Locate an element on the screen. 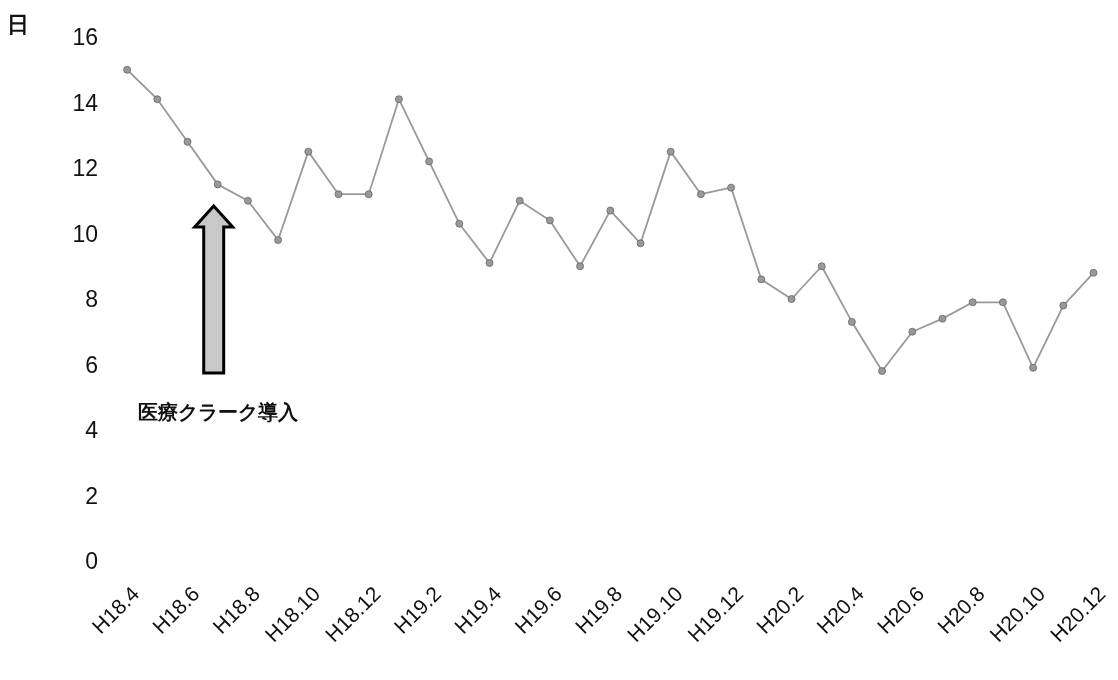 Image resolution: width=1118 pixels, height=680 pixels. annotation: 医療クラーク導入 is located at coordinates (218, 412).